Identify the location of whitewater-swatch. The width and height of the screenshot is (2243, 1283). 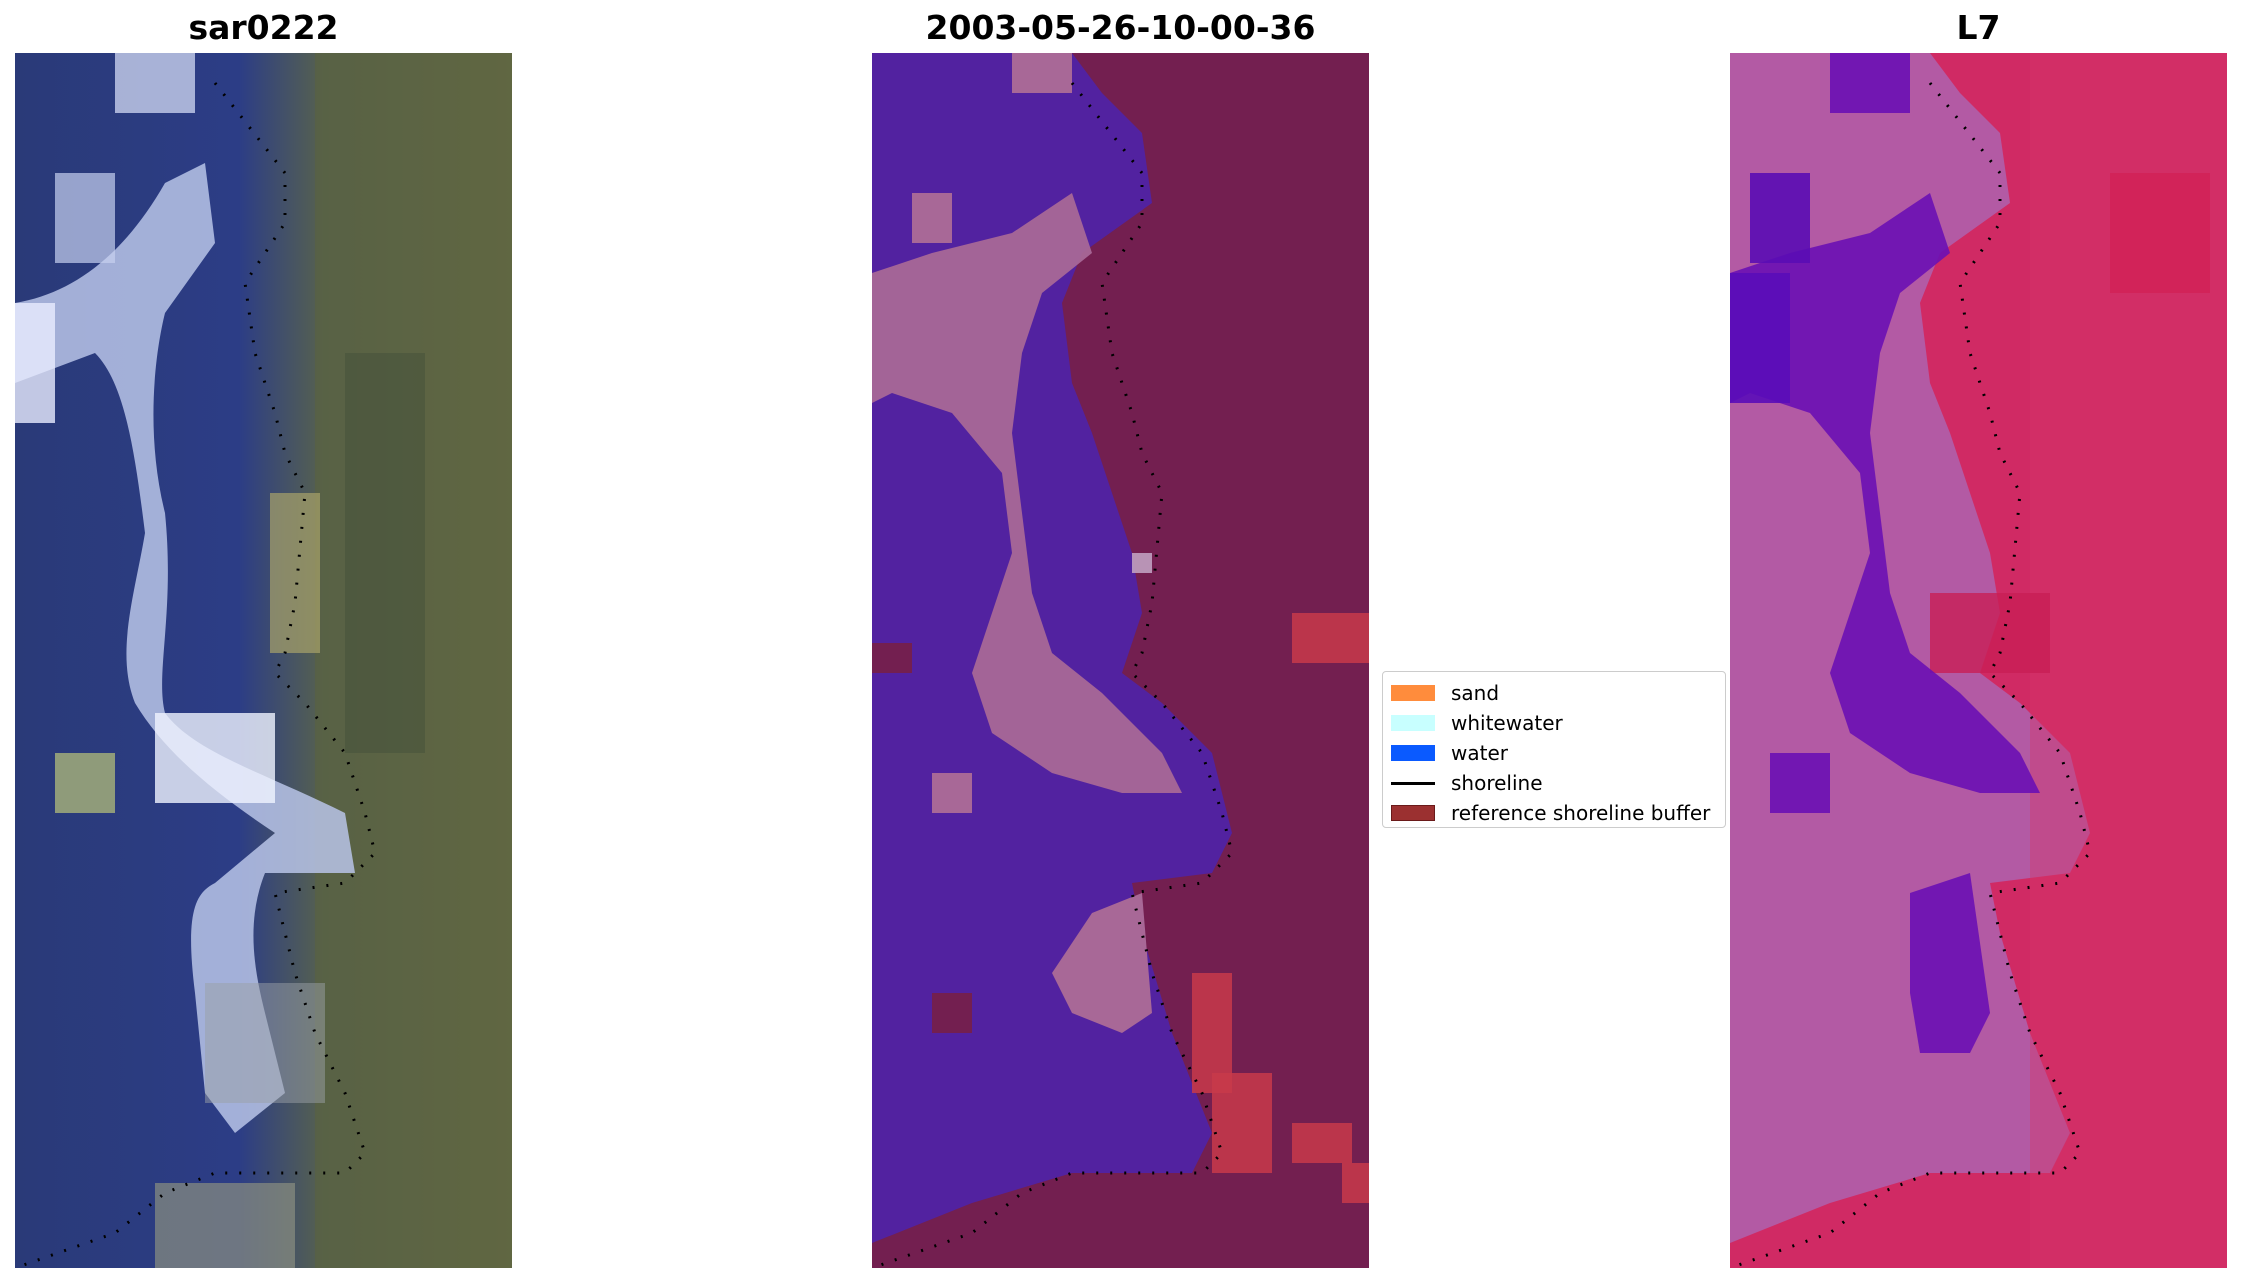
(1413, 723).